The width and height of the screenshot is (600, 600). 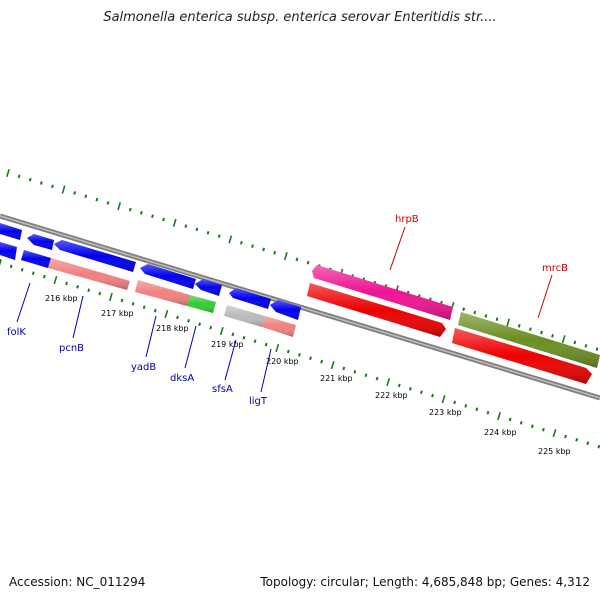 What do you see at coordinates (258, 401) in the screenshot?
I see `gene-label-ligt: ligT` at bounding box center [258, 401].